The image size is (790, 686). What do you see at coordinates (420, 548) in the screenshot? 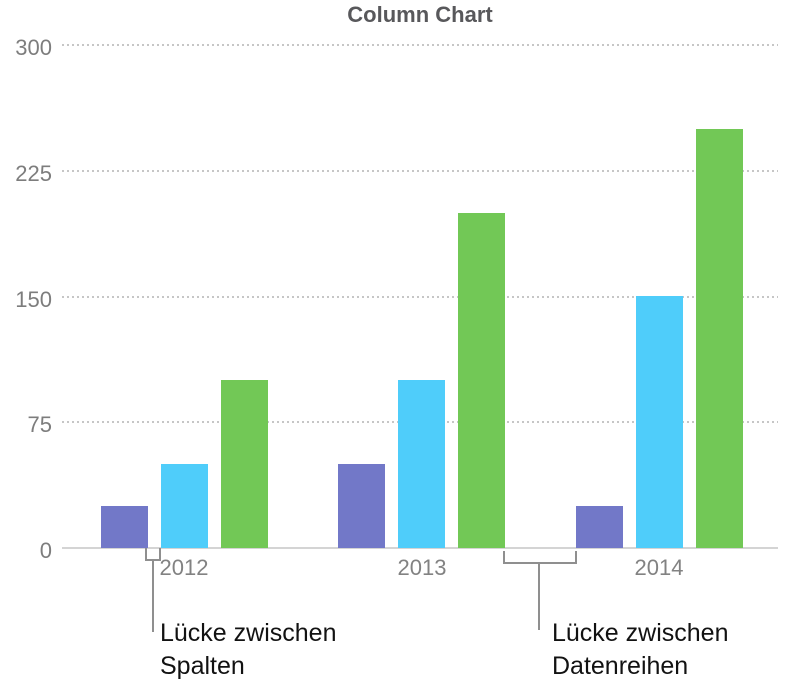
I see `x-axis-line` at bounding box center [420, 548].